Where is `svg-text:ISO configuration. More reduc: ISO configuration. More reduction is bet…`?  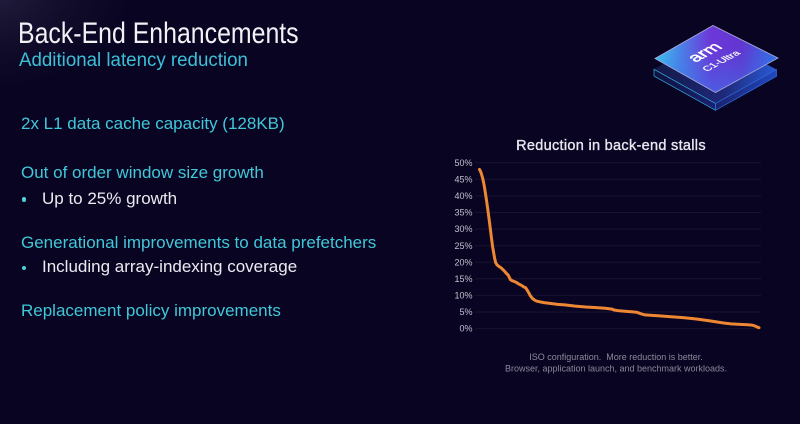 svg-text:ISO configuration. More reduc: ISO configuration. More reduction is bet… is located at coordinates (616, 357).